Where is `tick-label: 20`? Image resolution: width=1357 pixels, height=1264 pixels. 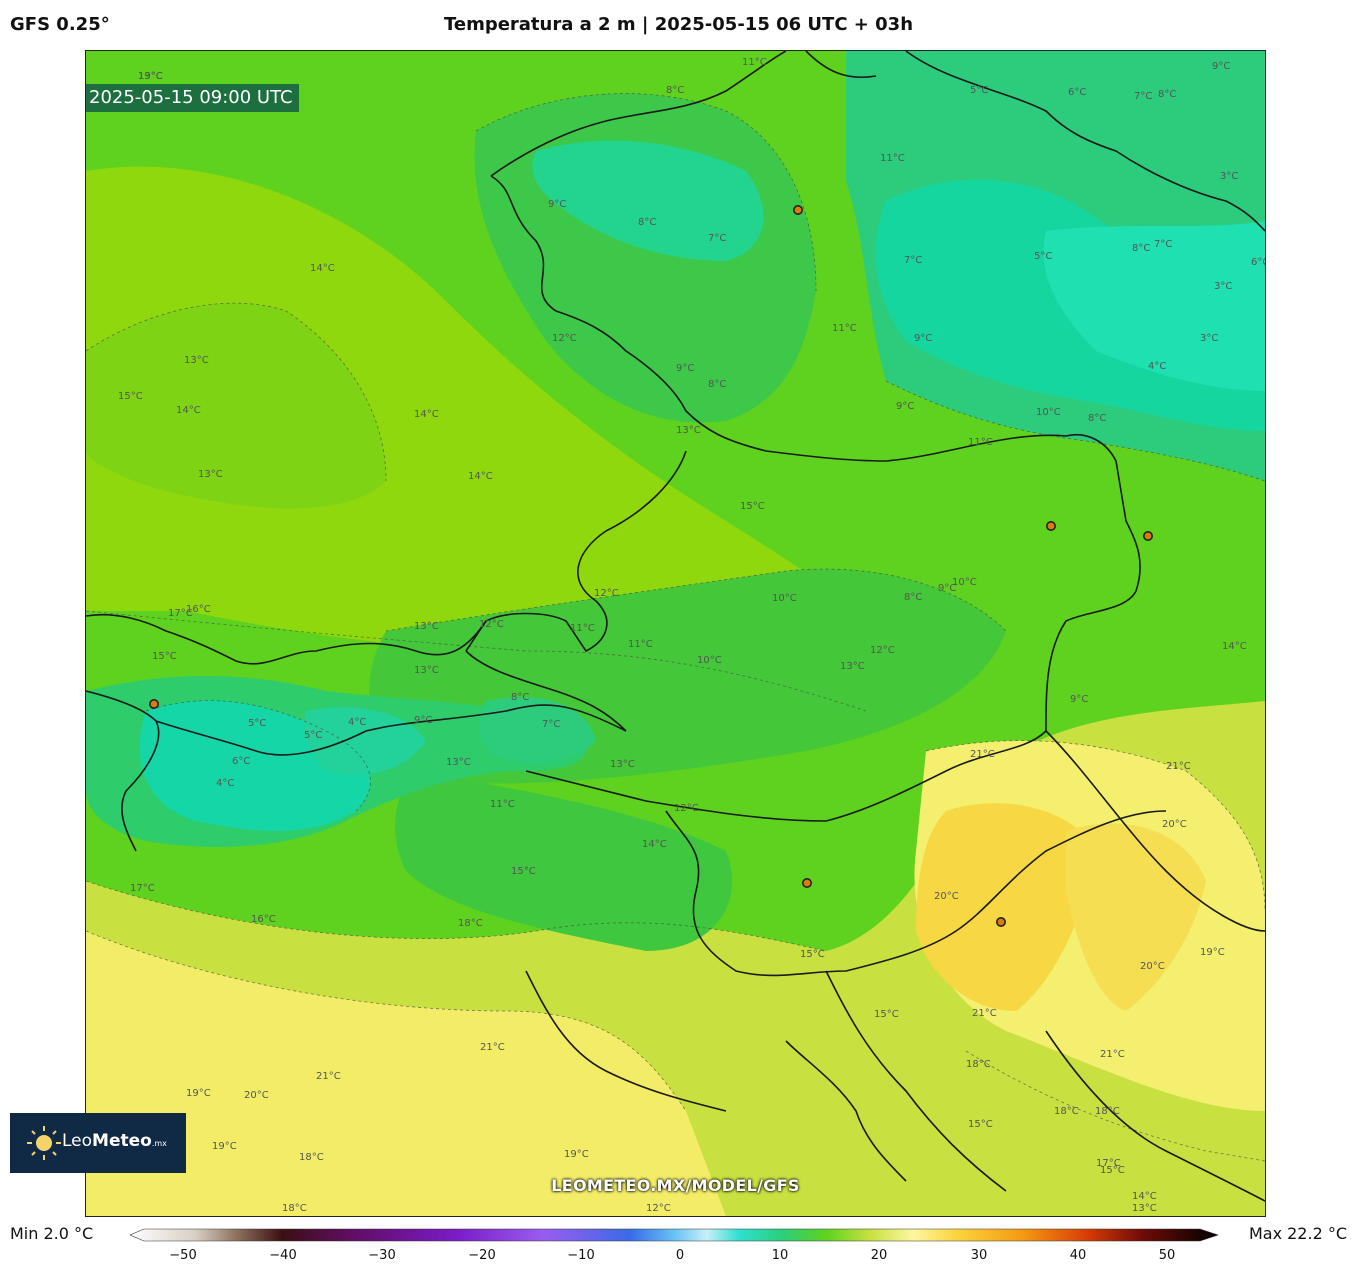
tick-label: 20 is located at coordinates (879, 1255).